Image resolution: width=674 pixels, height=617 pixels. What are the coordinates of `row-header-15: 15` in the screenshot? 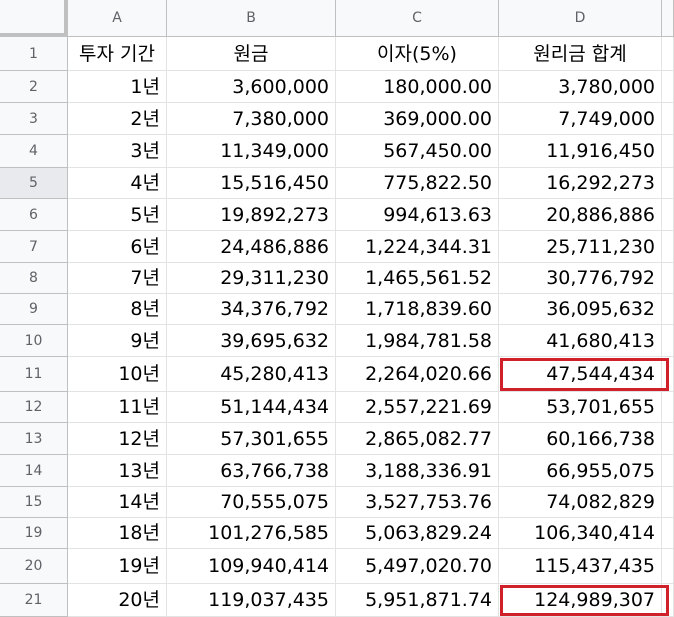 It's located at (34, 502).